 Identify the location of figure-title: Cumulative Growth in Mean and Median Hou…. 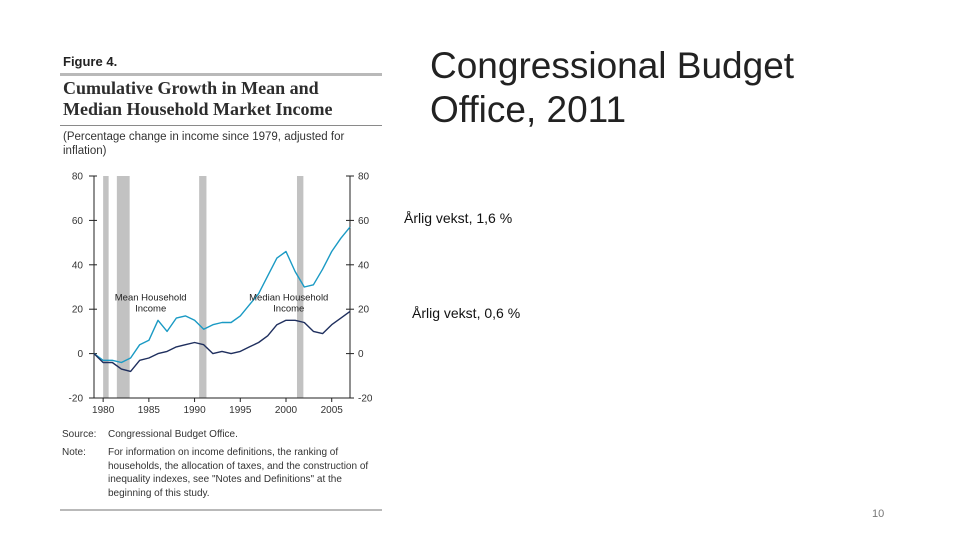
(198, 98).